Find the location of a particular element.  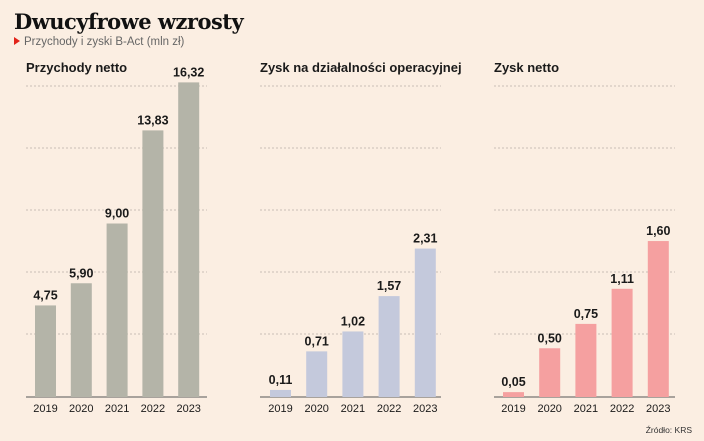

panel-title: Zysk netto is located at coordinates (526, 67).